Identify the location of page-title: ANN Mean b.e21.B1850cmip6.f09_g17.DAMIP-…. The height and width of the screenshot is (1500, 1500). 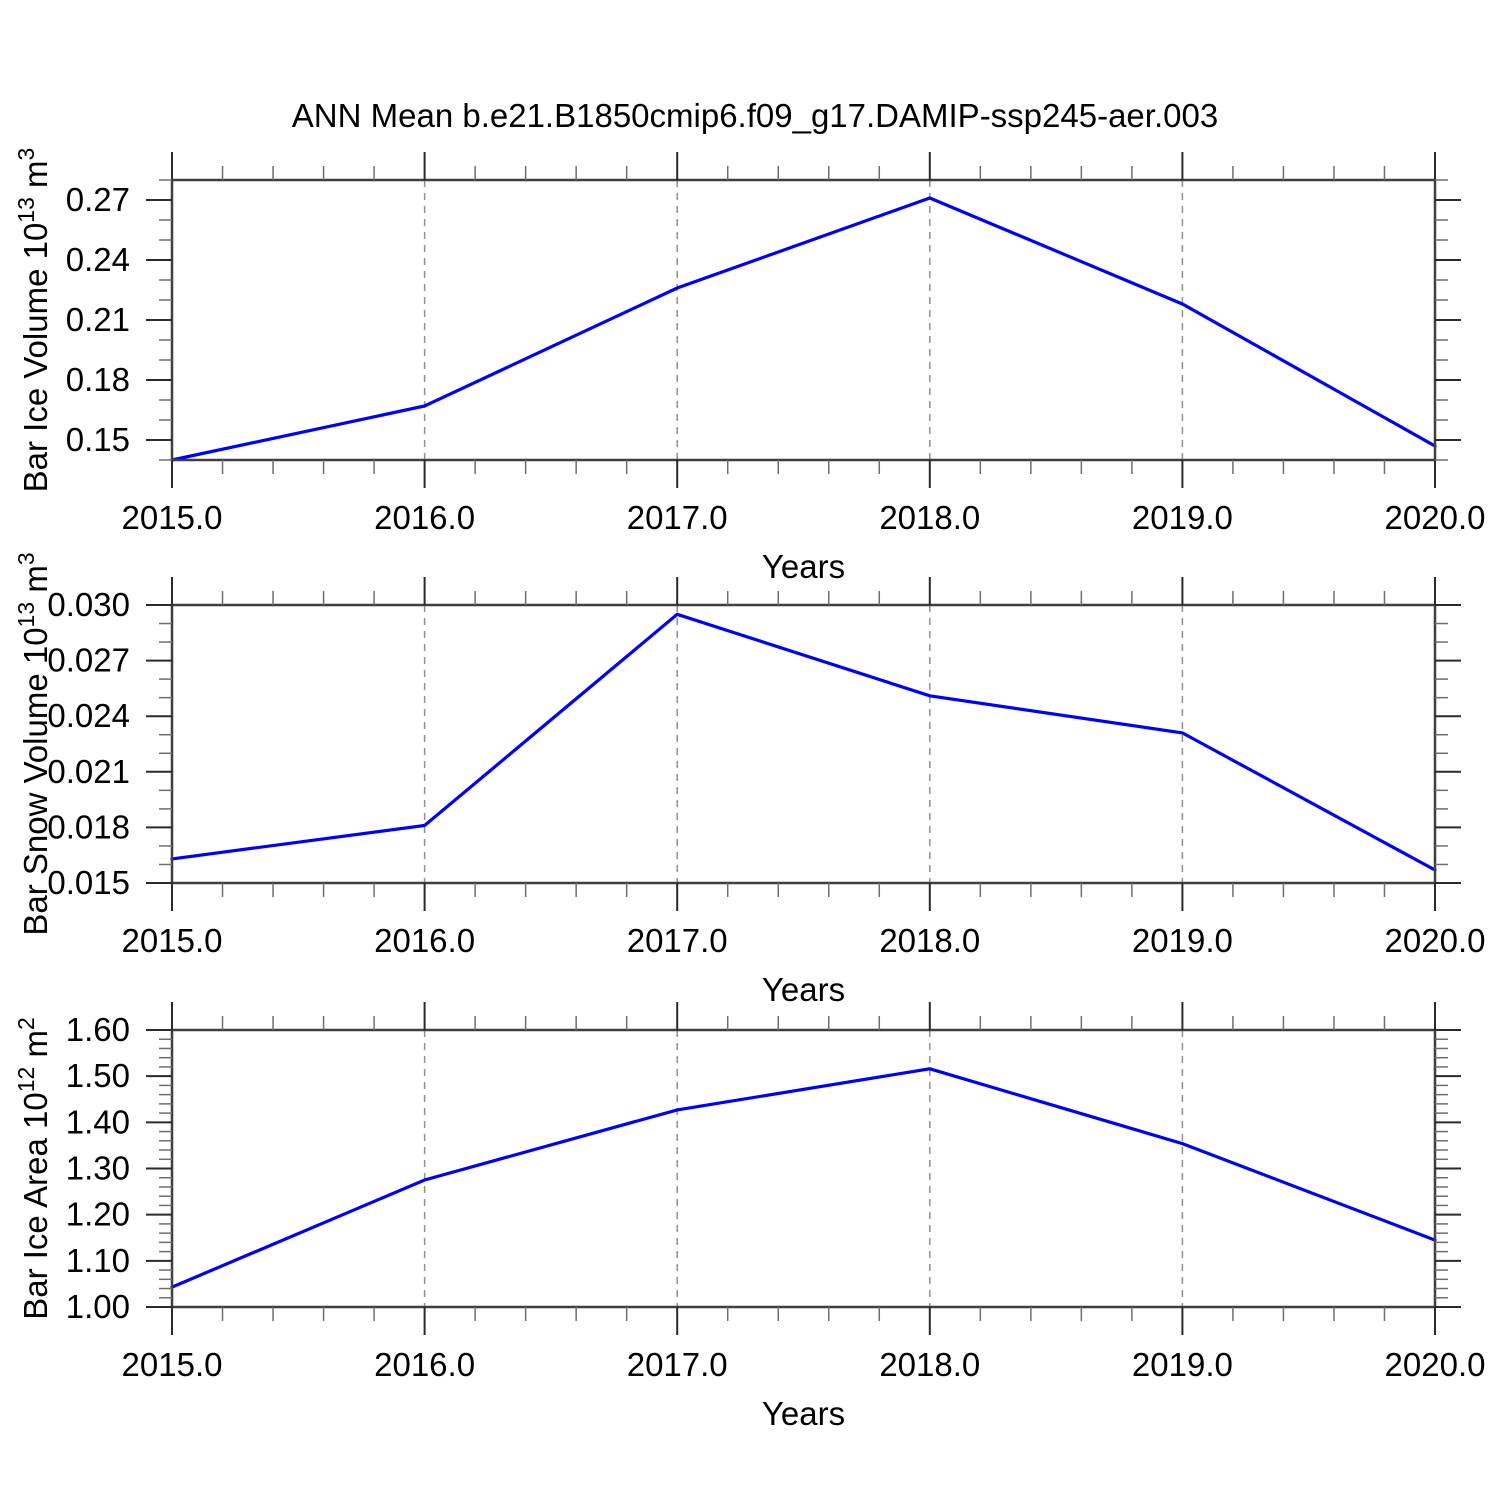
(755, 115).